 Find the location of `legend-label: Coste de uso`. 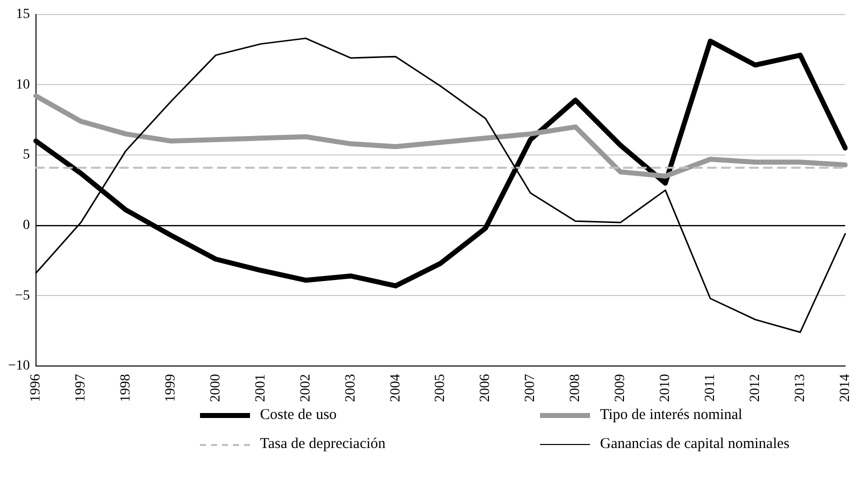

legend-label: Coste de uso is located at coordinates (298, 415).